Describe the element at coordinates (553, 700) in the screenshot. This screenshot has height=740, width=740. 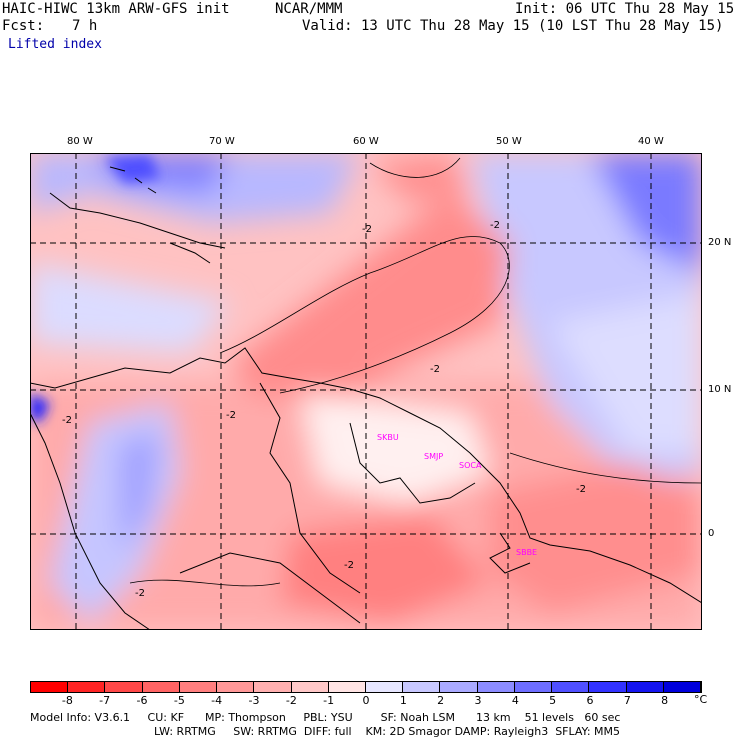
I see `colorbar-tick-label: 5` at that location.